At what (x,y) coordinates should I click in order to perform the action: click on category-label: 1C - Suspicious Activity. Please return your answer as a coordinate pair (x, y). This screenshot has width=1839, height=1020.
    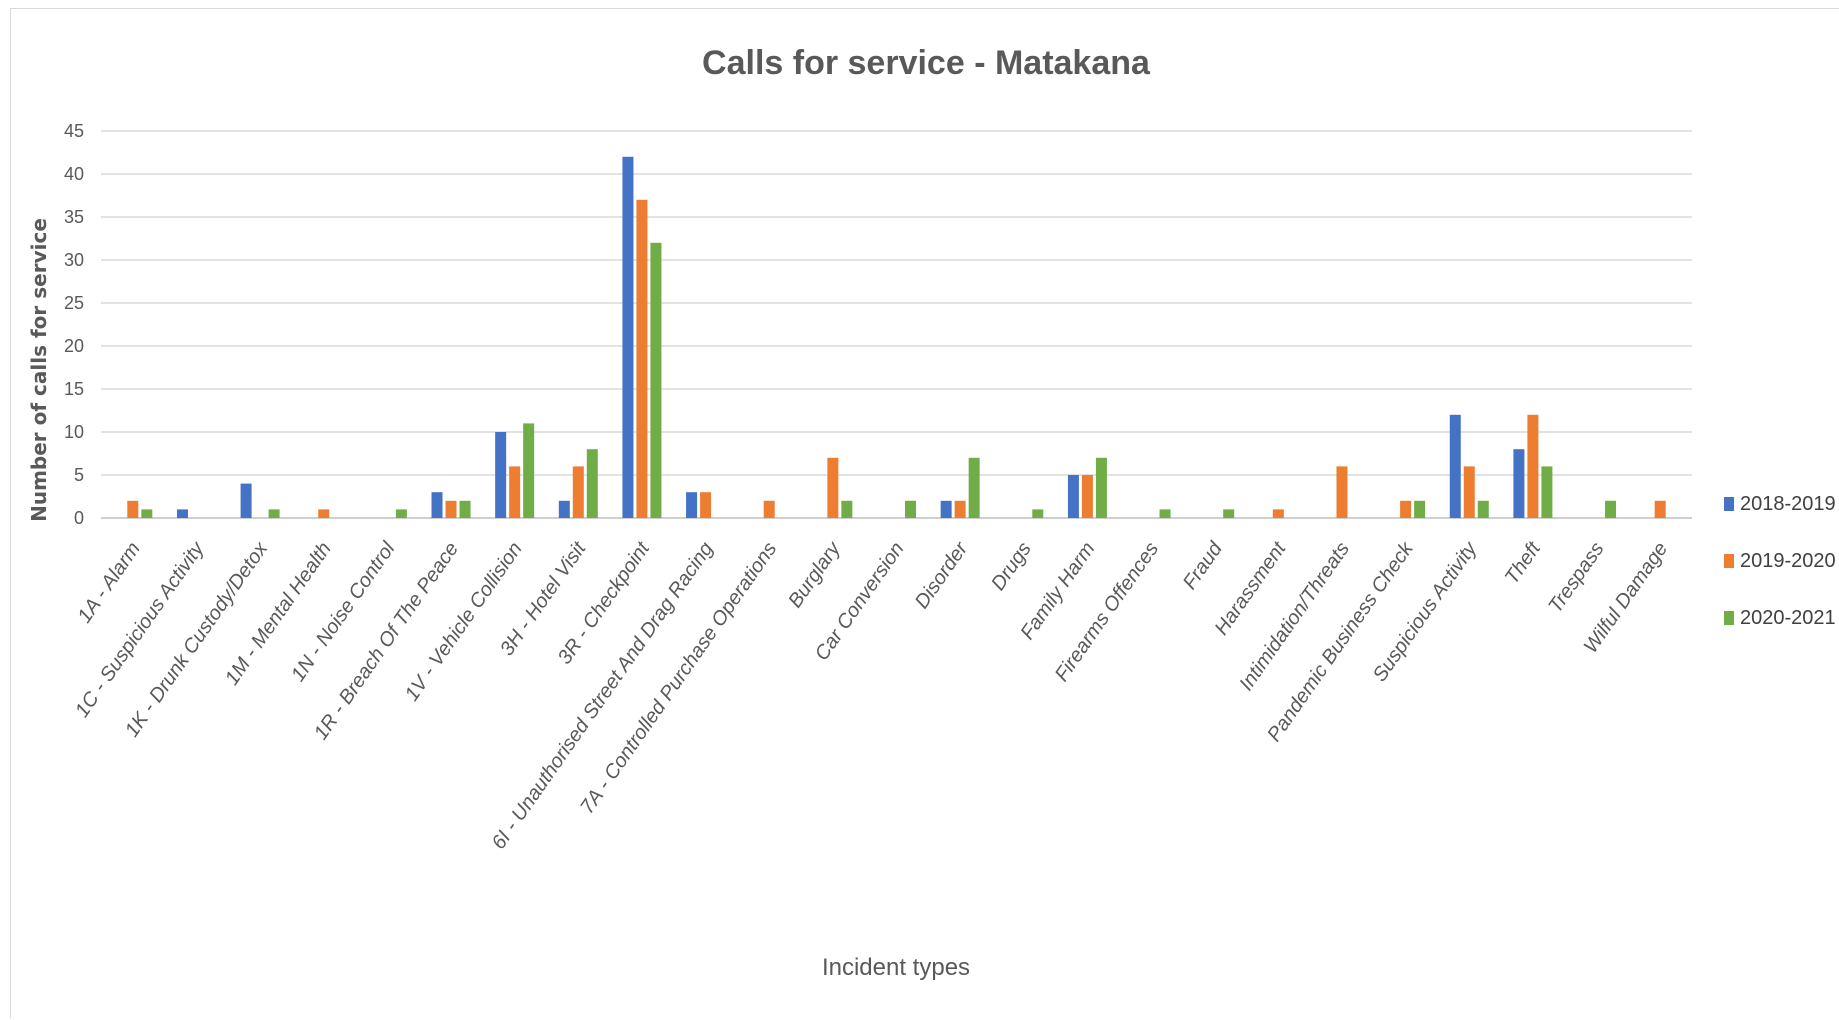
    Looking at the image, I should click on (140, 629).